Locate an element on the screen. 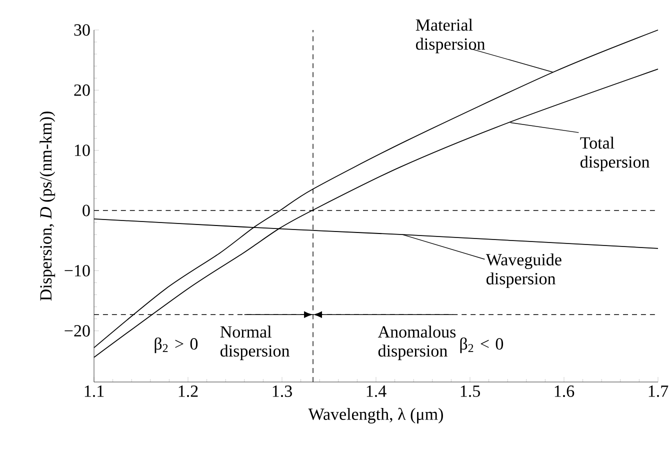  y-tick-label: 0 is located at coordinates (86, 210).